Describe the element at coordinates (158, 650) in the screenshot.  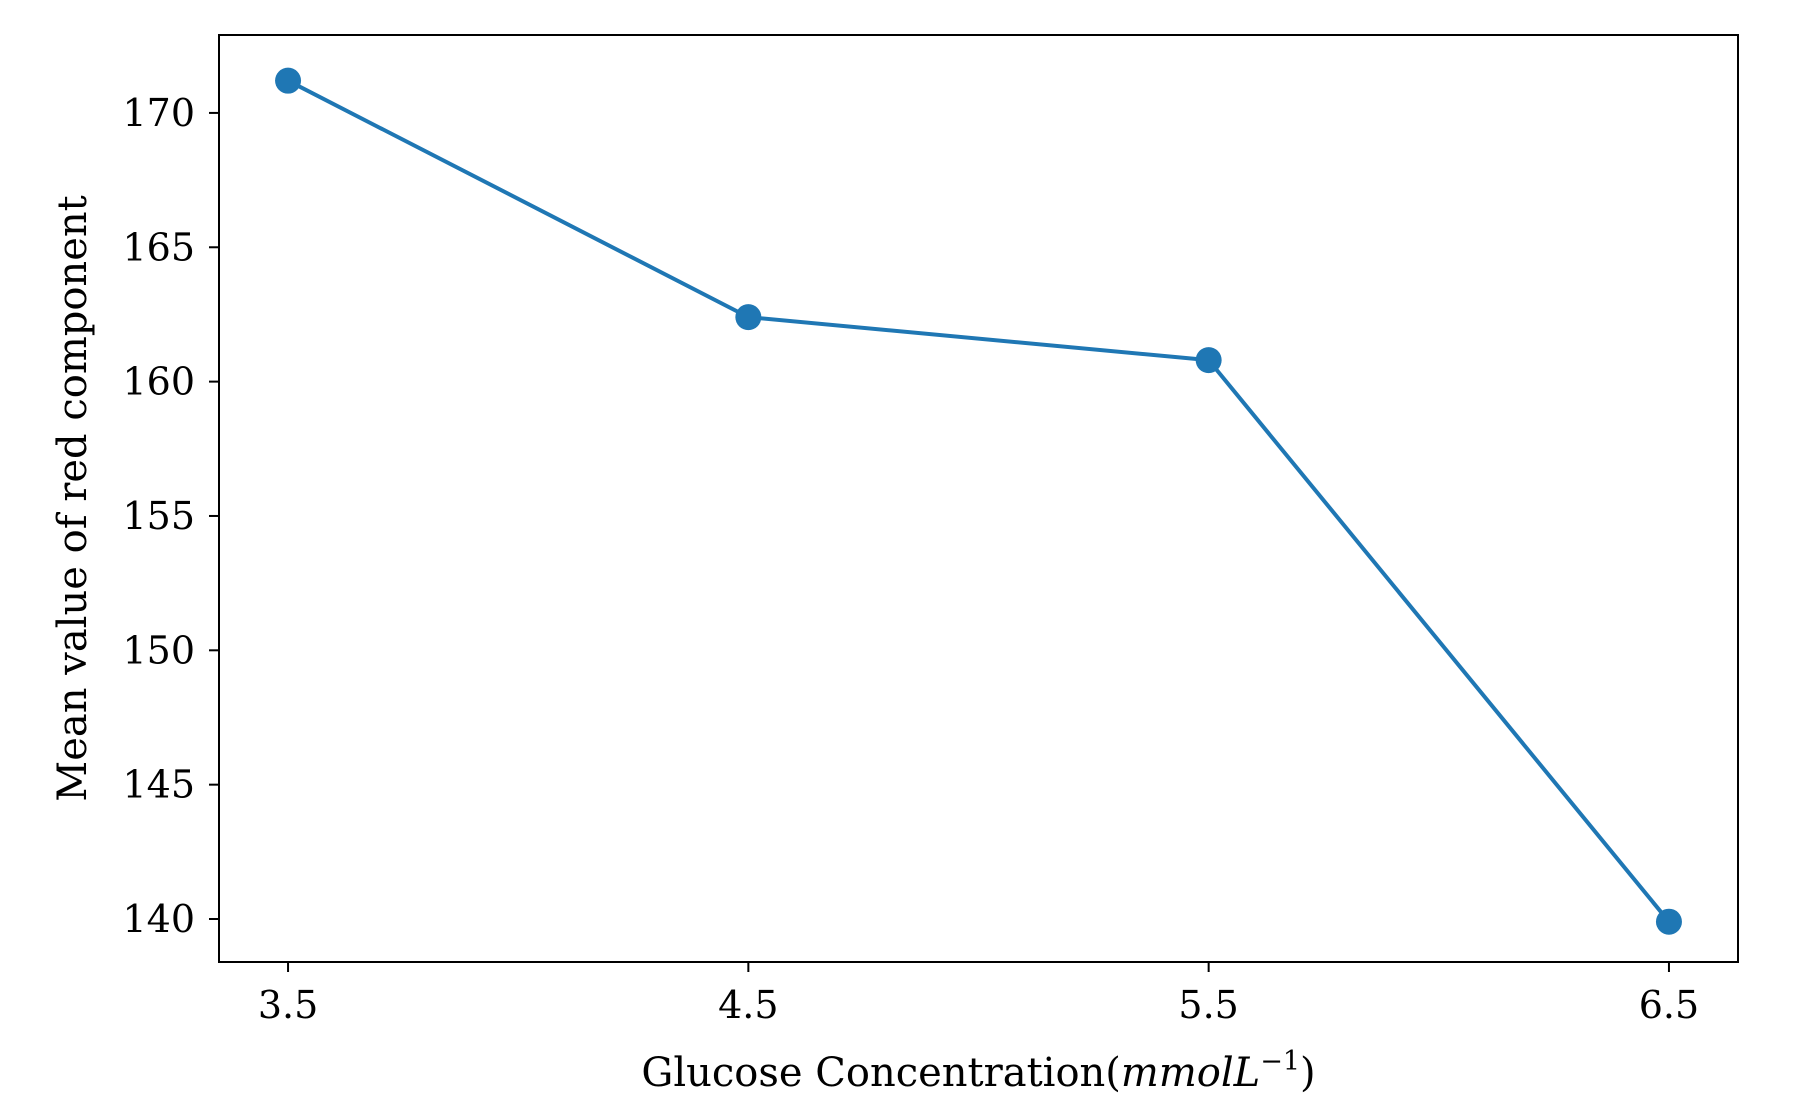
I see `y-tick-label: 150` at that location.